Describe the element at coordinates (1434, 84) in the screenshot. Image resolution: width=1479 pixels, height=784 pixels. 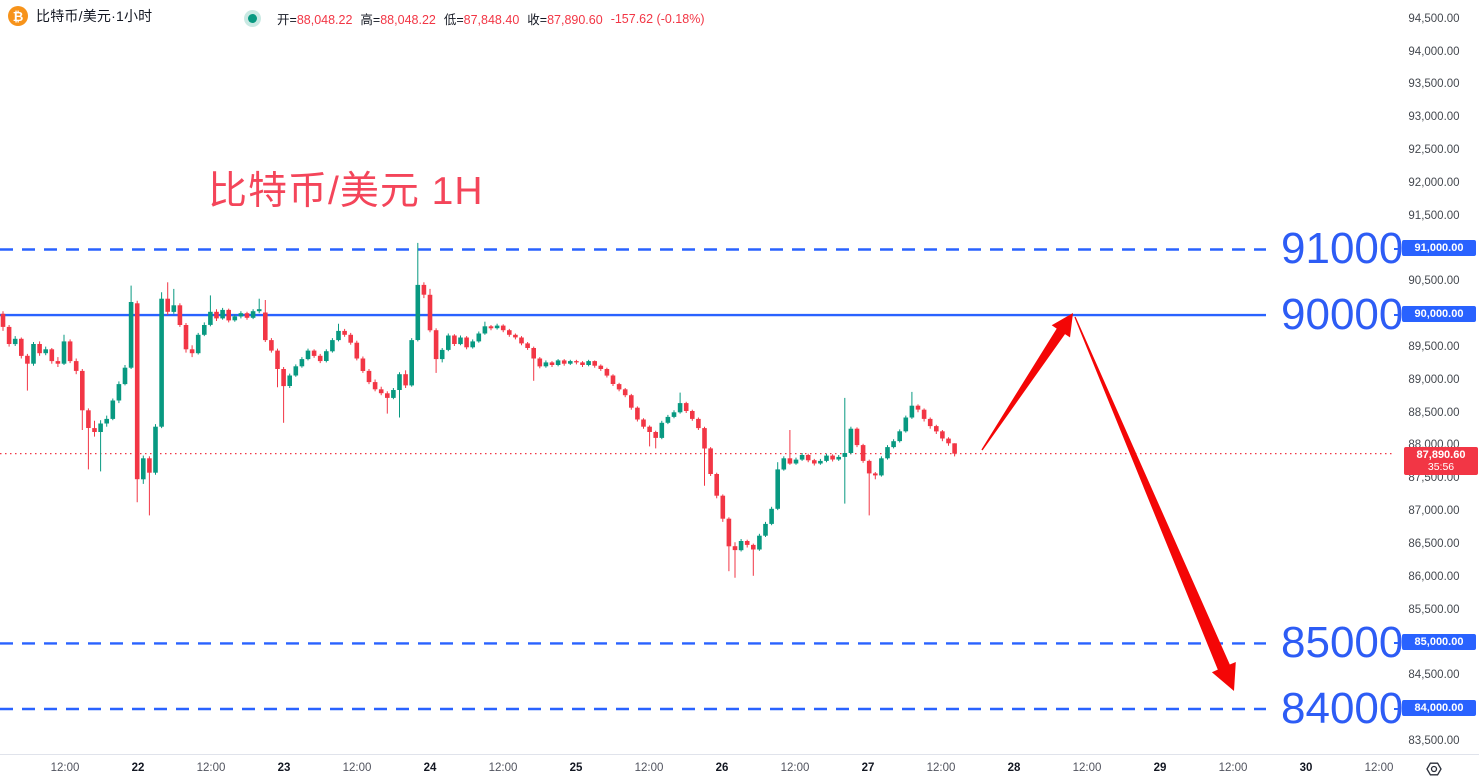
I see `price-tick: 93,500.00` at that location.